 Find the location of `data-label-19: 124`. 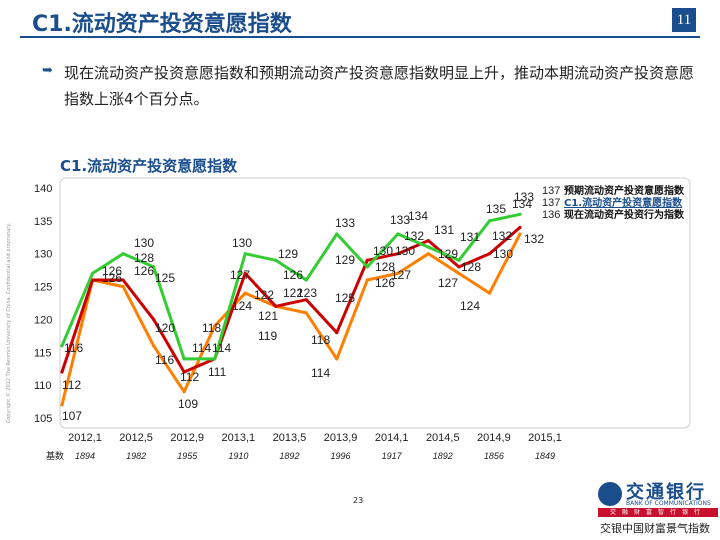

data-label-19: 124 is located at coordinates (242, 306).